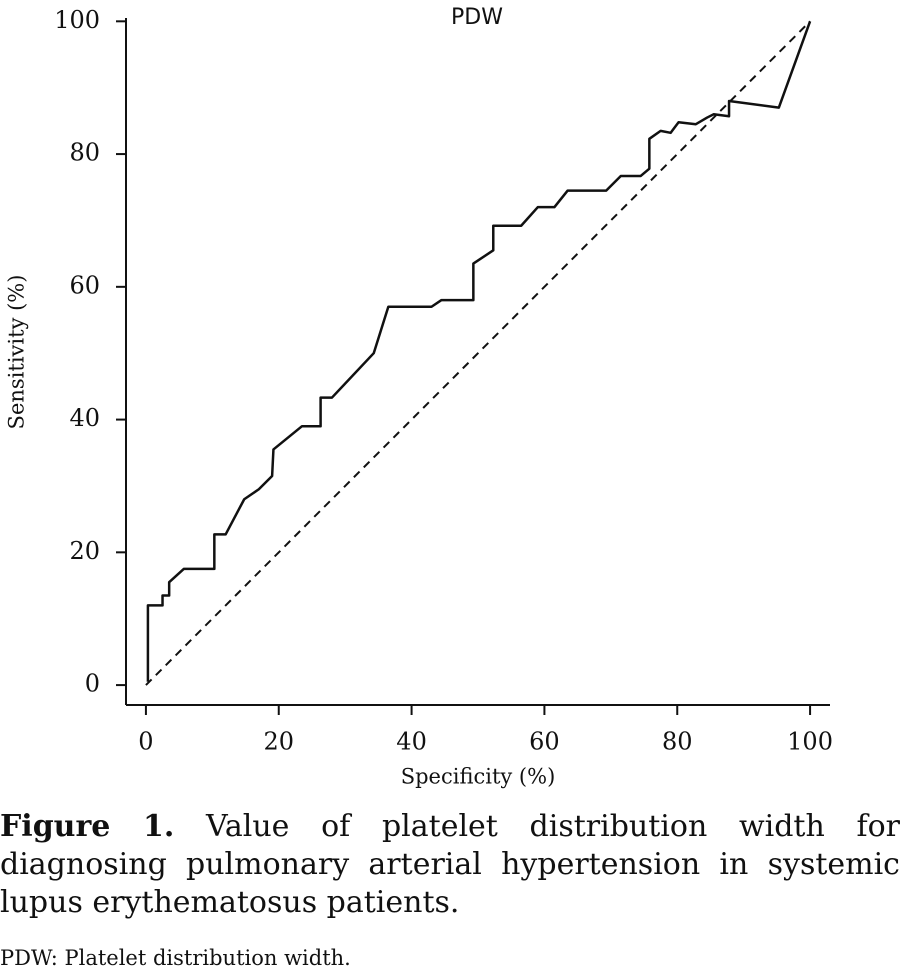 Image resolution: width=900 pixels, height=974 pixels. I want to click on x-tick-label: 0, so click(145, 742).